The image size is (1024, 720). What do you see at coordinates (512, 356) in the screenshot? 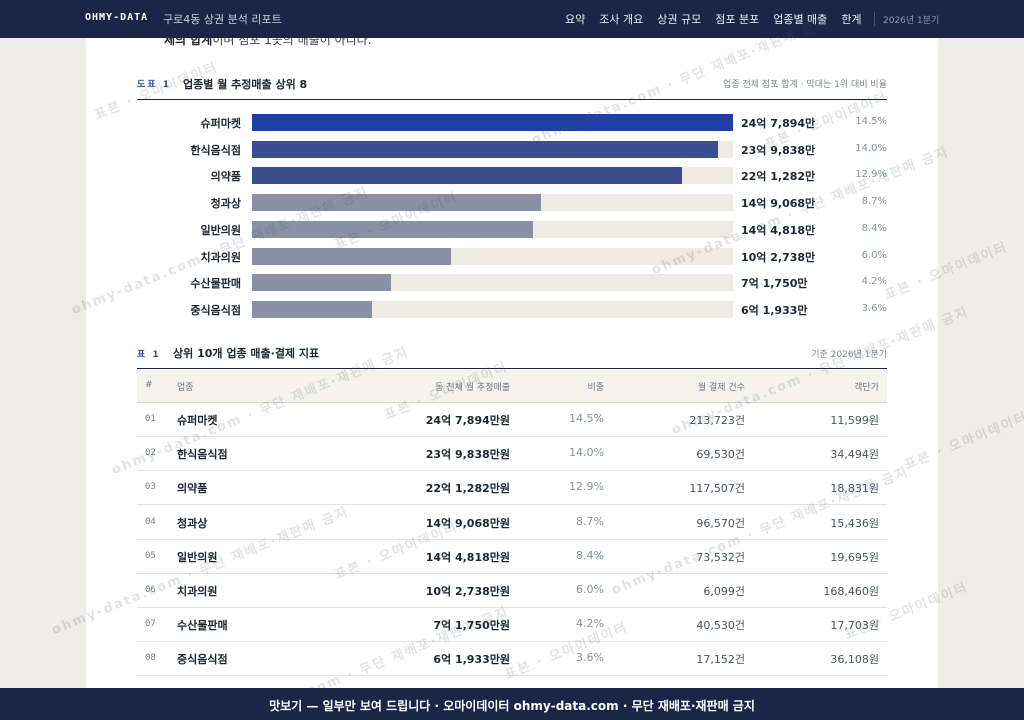
I see `table-header: 표 1 상위 10개 업종 매출·결제 지표 기준 2026년 1분기` at bounding box center [512, 356].